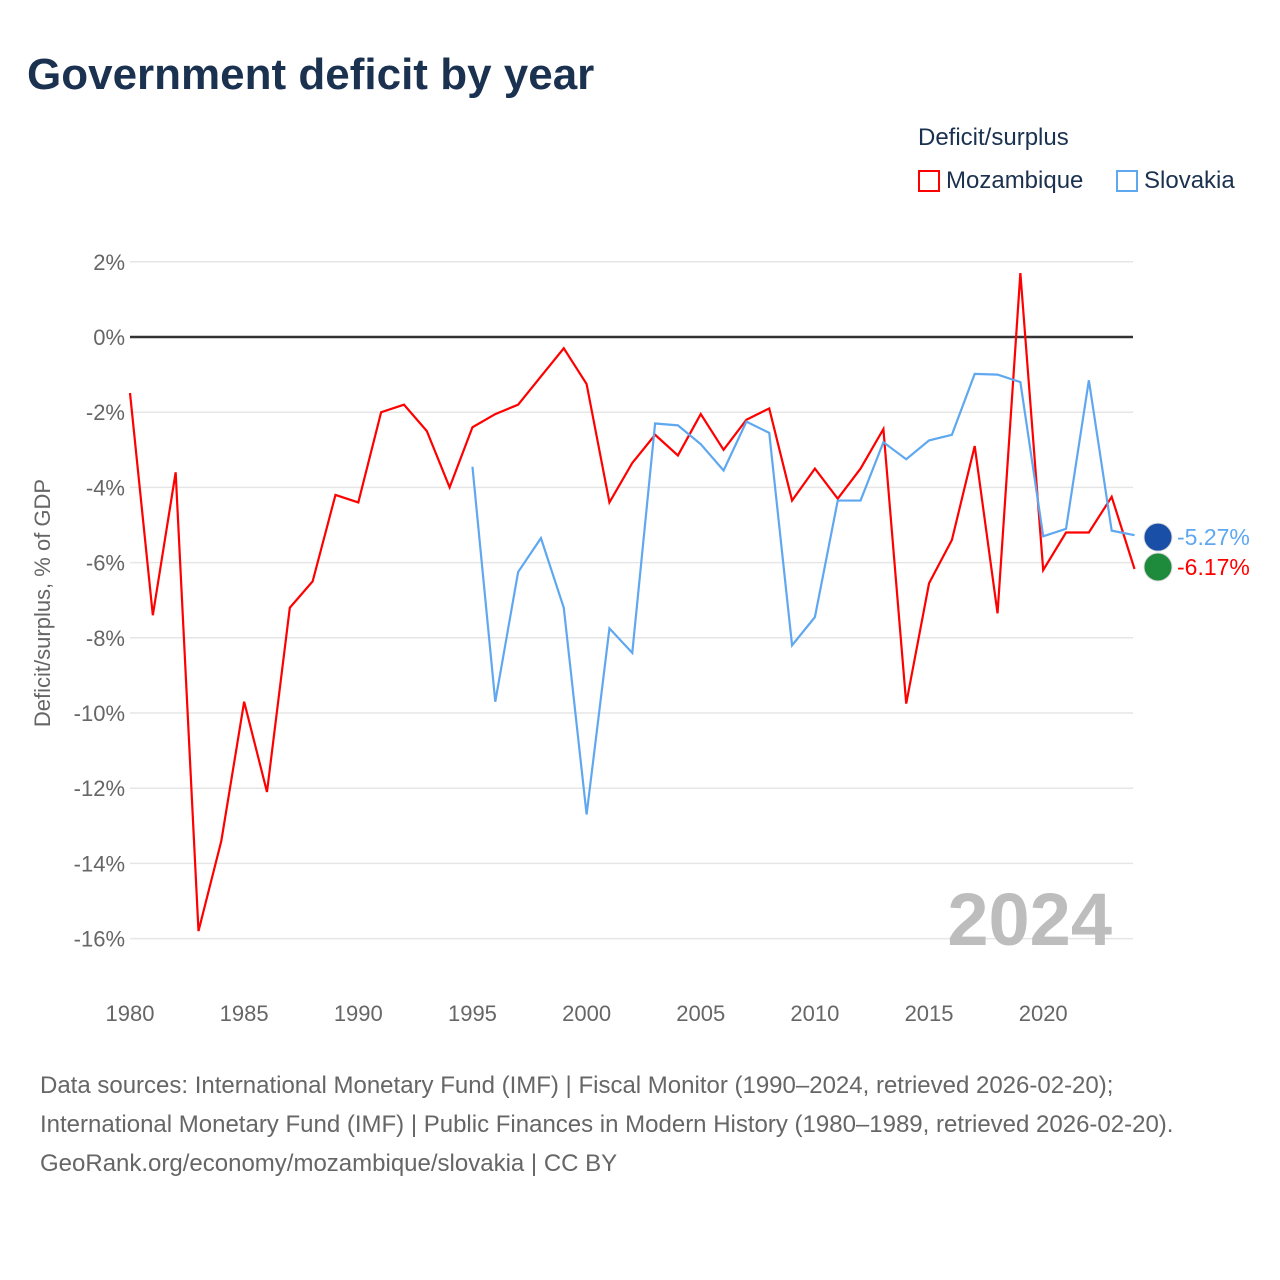 The width and height of the screenshot is (1280, 1280). Describe the element at coordinates (99, 863) in the screenshot. I see `y-tick-label: -14%` at that location.